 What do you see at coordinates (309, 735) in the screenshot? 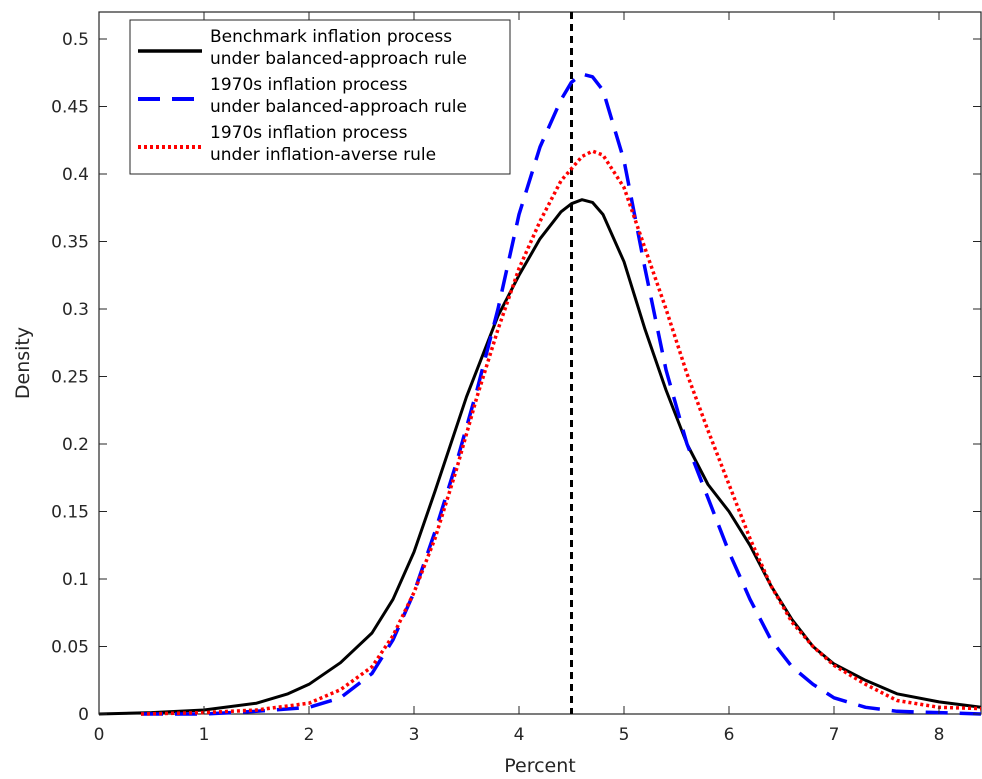
I see `x-tick-label: 2` at bounding box center [309, 735].